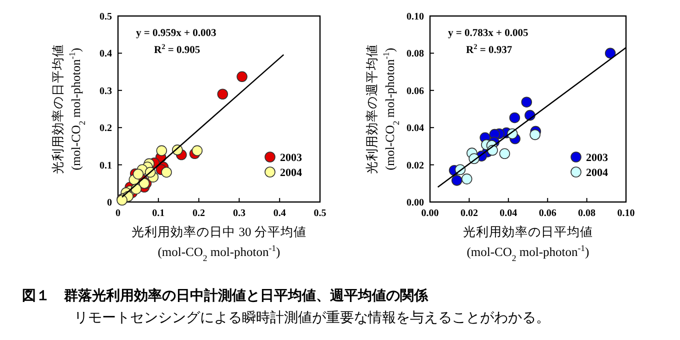 This screenshot has height=340, width=680. What do you see at coordinates (106, 166) in the screenshot?
I see `y-tick-label: 0.1` at bounding box center [106, 166].